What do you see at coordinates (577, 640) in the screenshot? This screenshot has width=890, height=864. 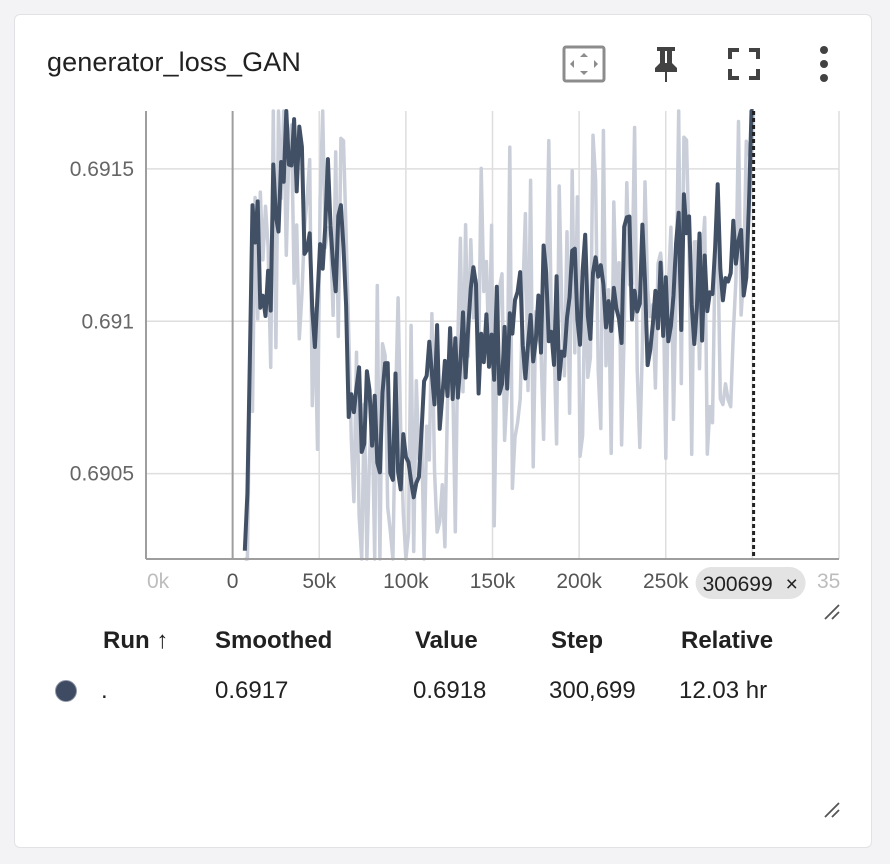 I see `col-header-step: Step` at bounding box center [577, 640].